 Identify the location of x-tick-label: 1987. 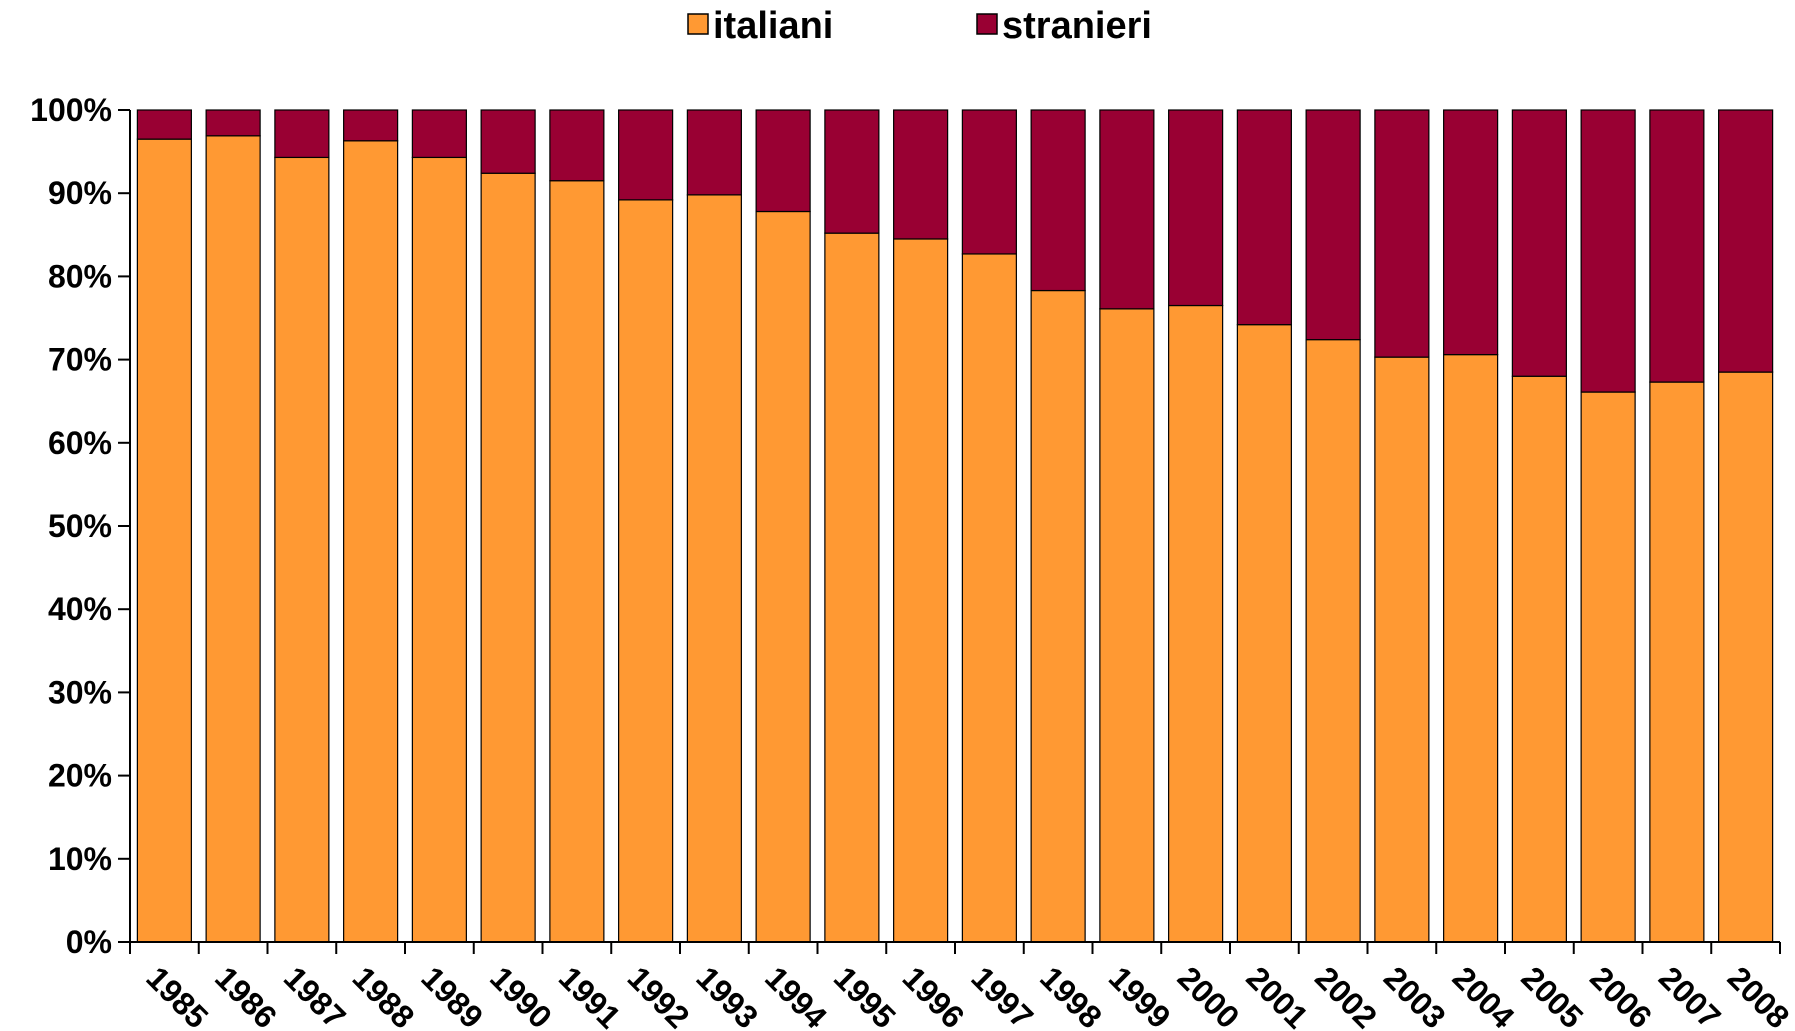
(315, 995).